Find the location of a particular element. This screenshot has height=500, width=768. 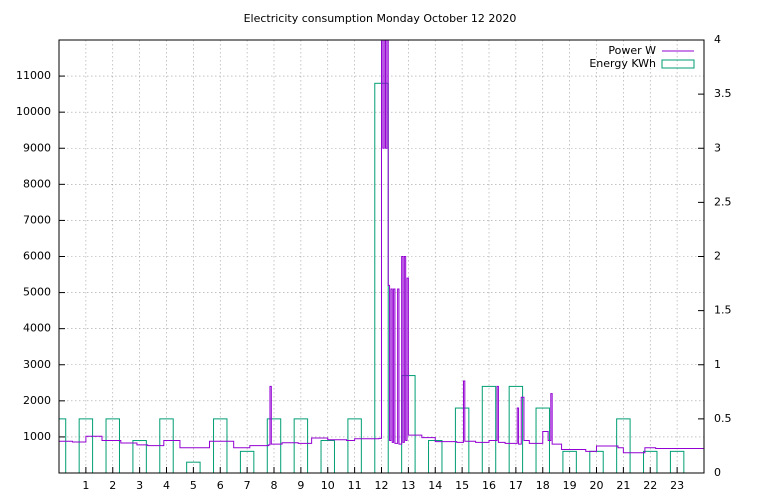

x-tick-label: 10 is located at coordinates (328, 485).